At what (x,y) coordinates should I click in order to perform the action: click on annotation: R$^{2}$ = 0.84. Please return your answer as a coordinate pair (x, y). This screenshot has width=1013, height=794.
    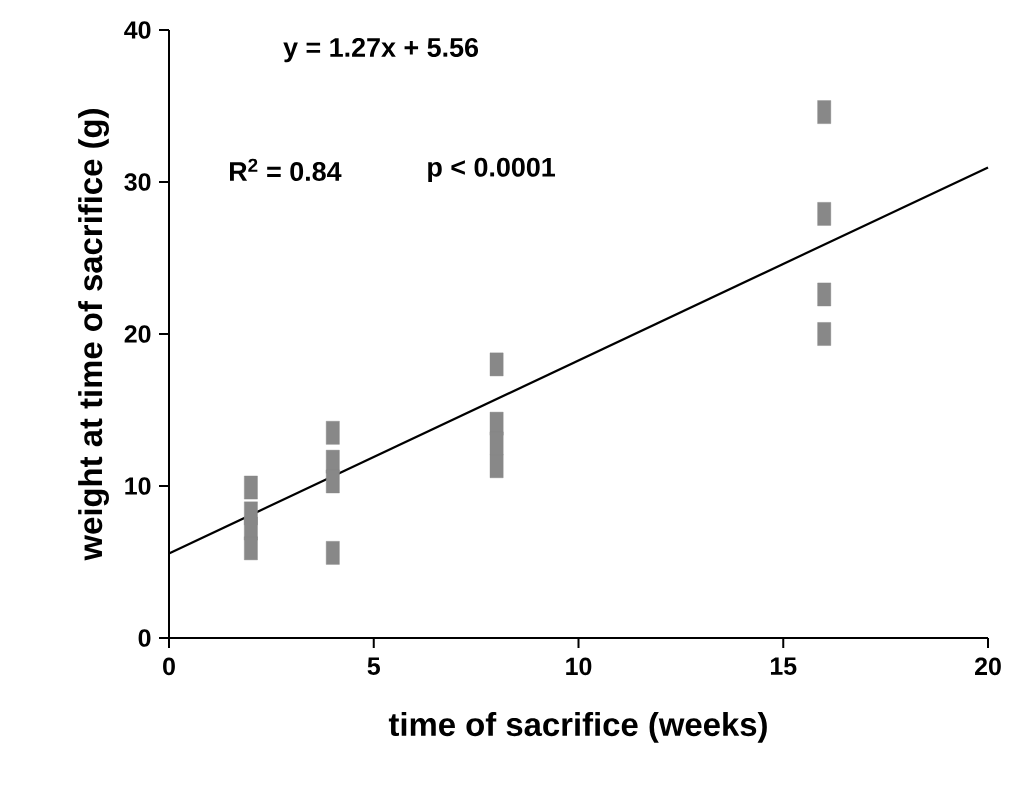
    Looking at the image, I should click on (286, 170).